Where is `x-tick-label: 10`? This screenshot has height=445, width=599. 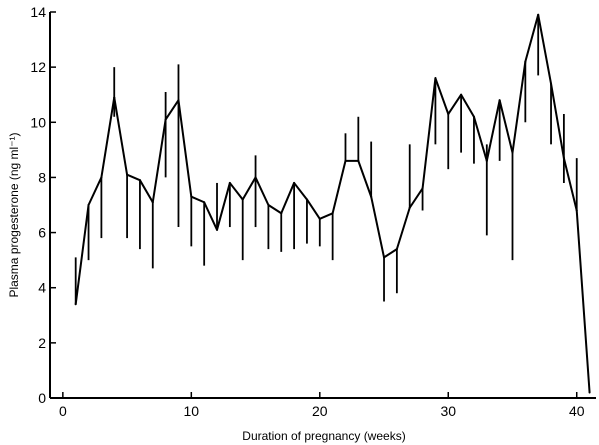 x-tick-label: 10 is located at coordinates (192, 411).